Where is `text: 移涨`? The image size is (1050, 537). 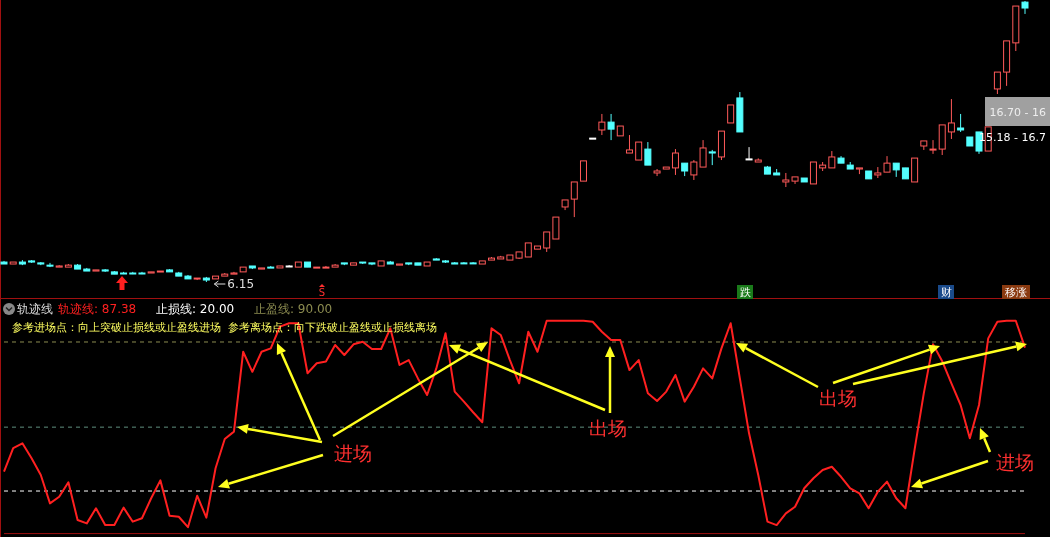 text: 移涨 is located at coordinates (1016, 292).